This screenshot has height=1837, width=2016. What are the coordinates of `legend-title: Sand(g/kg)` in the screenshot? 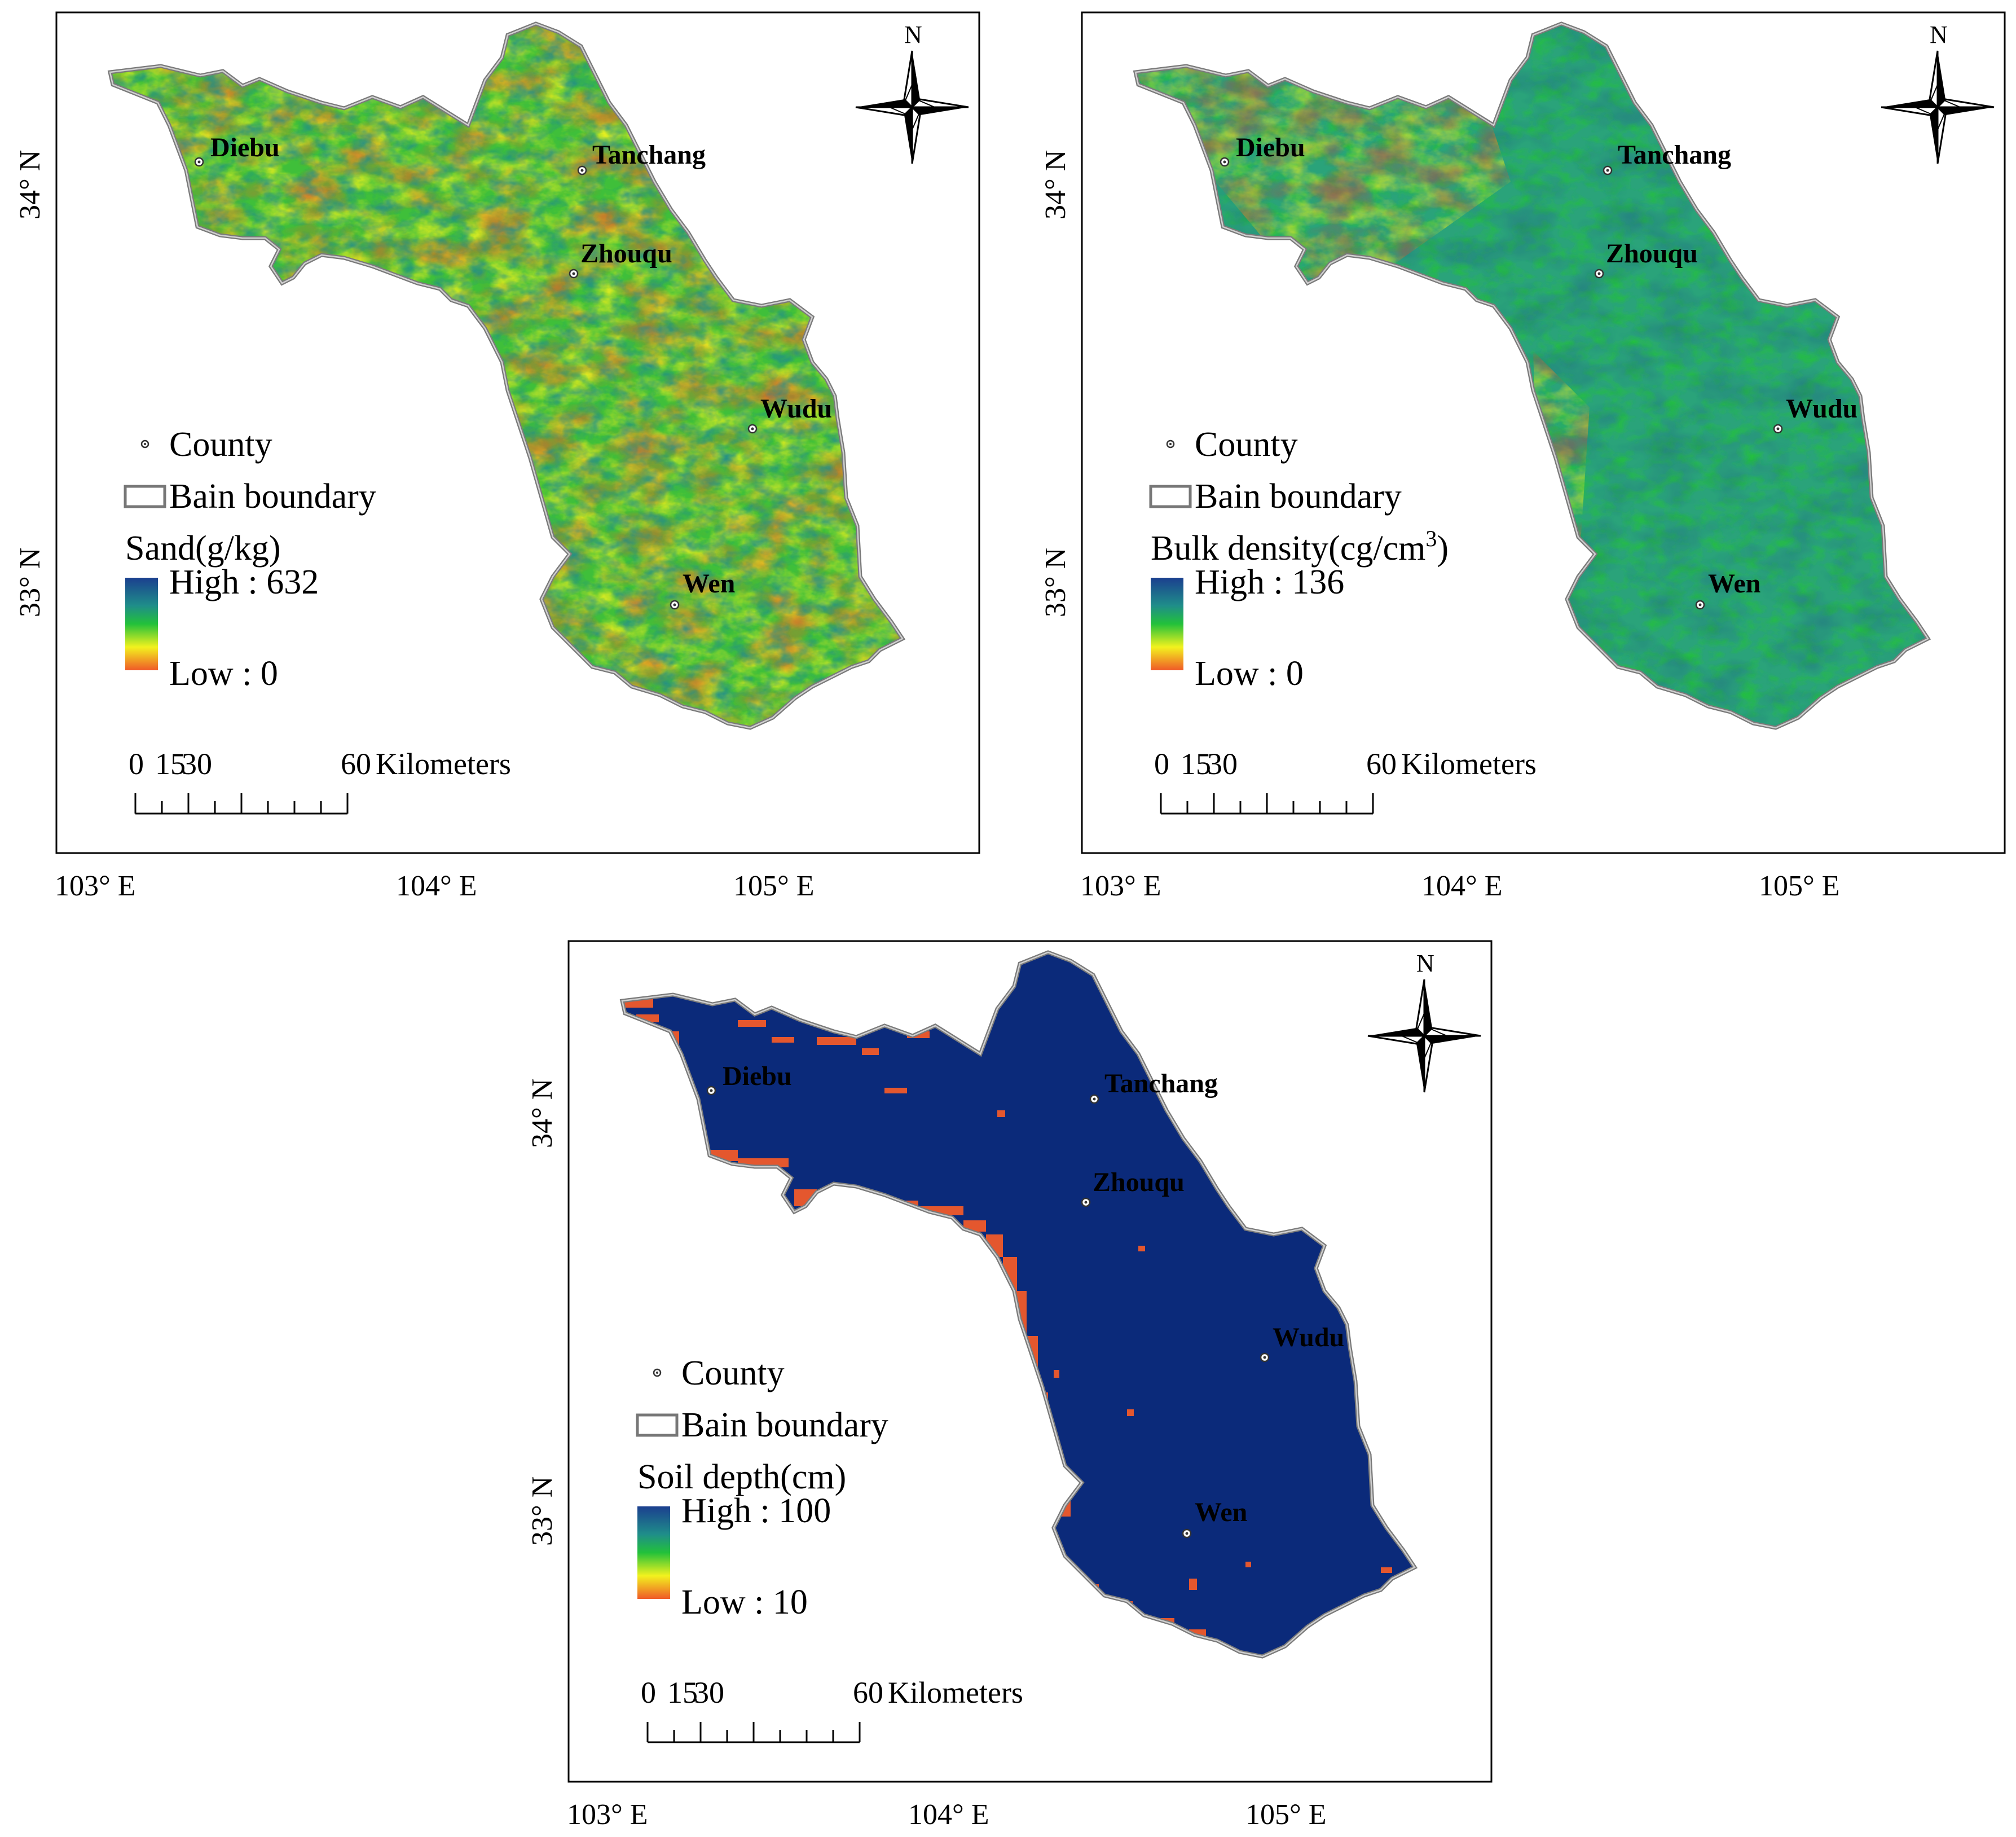 It's located at (203, 548).